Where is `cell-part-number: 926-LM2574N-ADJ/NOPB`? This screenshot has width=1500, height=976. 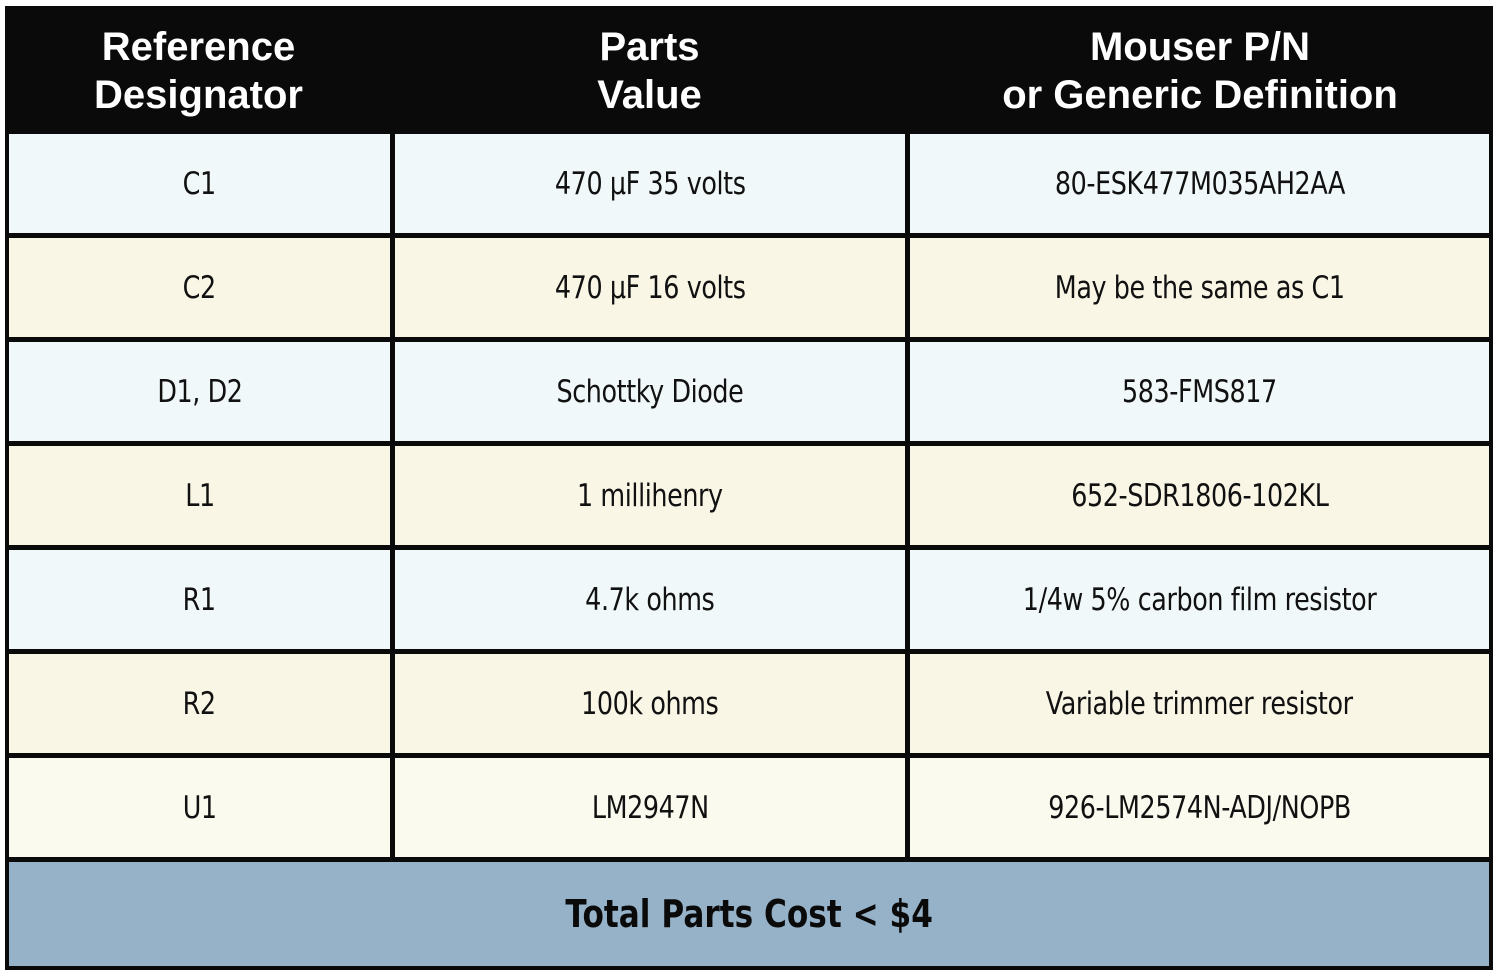 cell-part-number: 926-LM2574N-ADJ/NOPB is located at coordinates (1199, 807).